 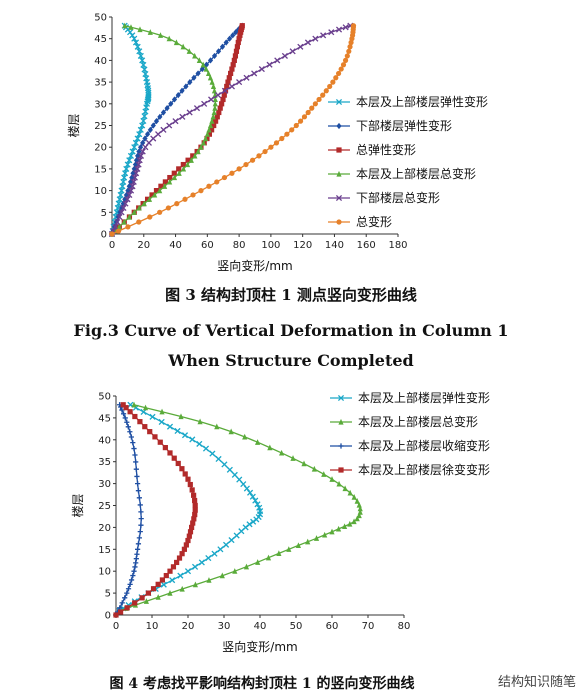 I want to click on y-tick-label: 15, so click(x=100, y=169).